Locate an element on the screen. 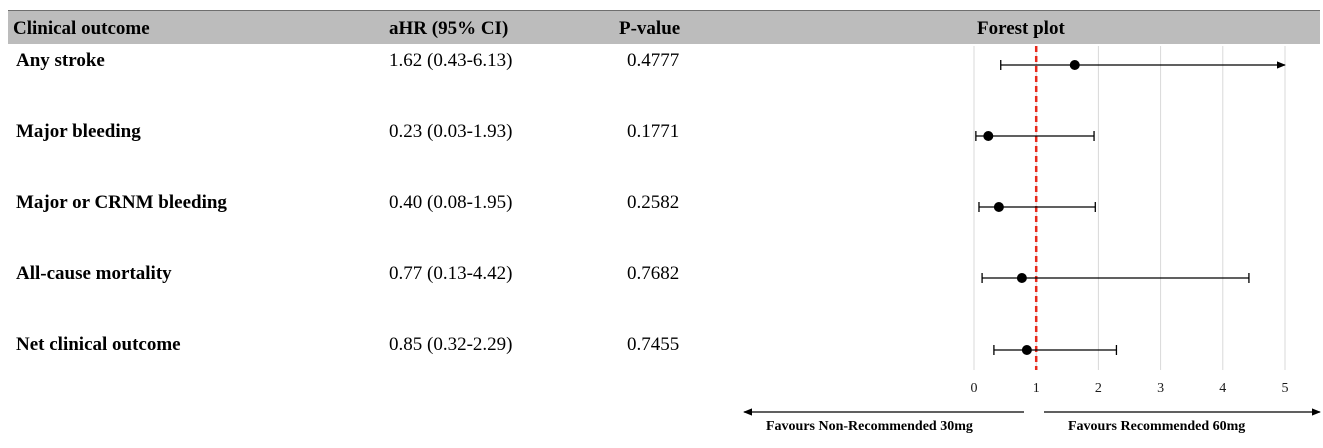 This screenshot has width=1323, height=448. x-tick-label-2: 2 is located at coordinates (1098, 388).